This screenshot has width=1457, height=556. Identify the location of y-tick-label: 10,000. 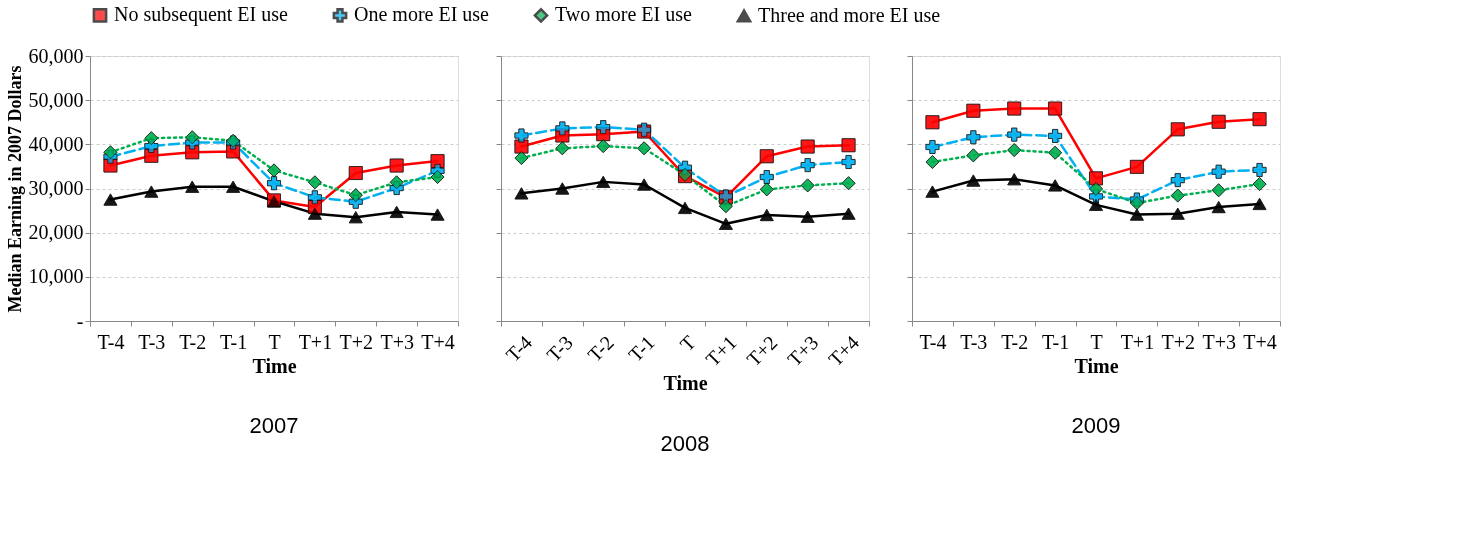
(56, 276).